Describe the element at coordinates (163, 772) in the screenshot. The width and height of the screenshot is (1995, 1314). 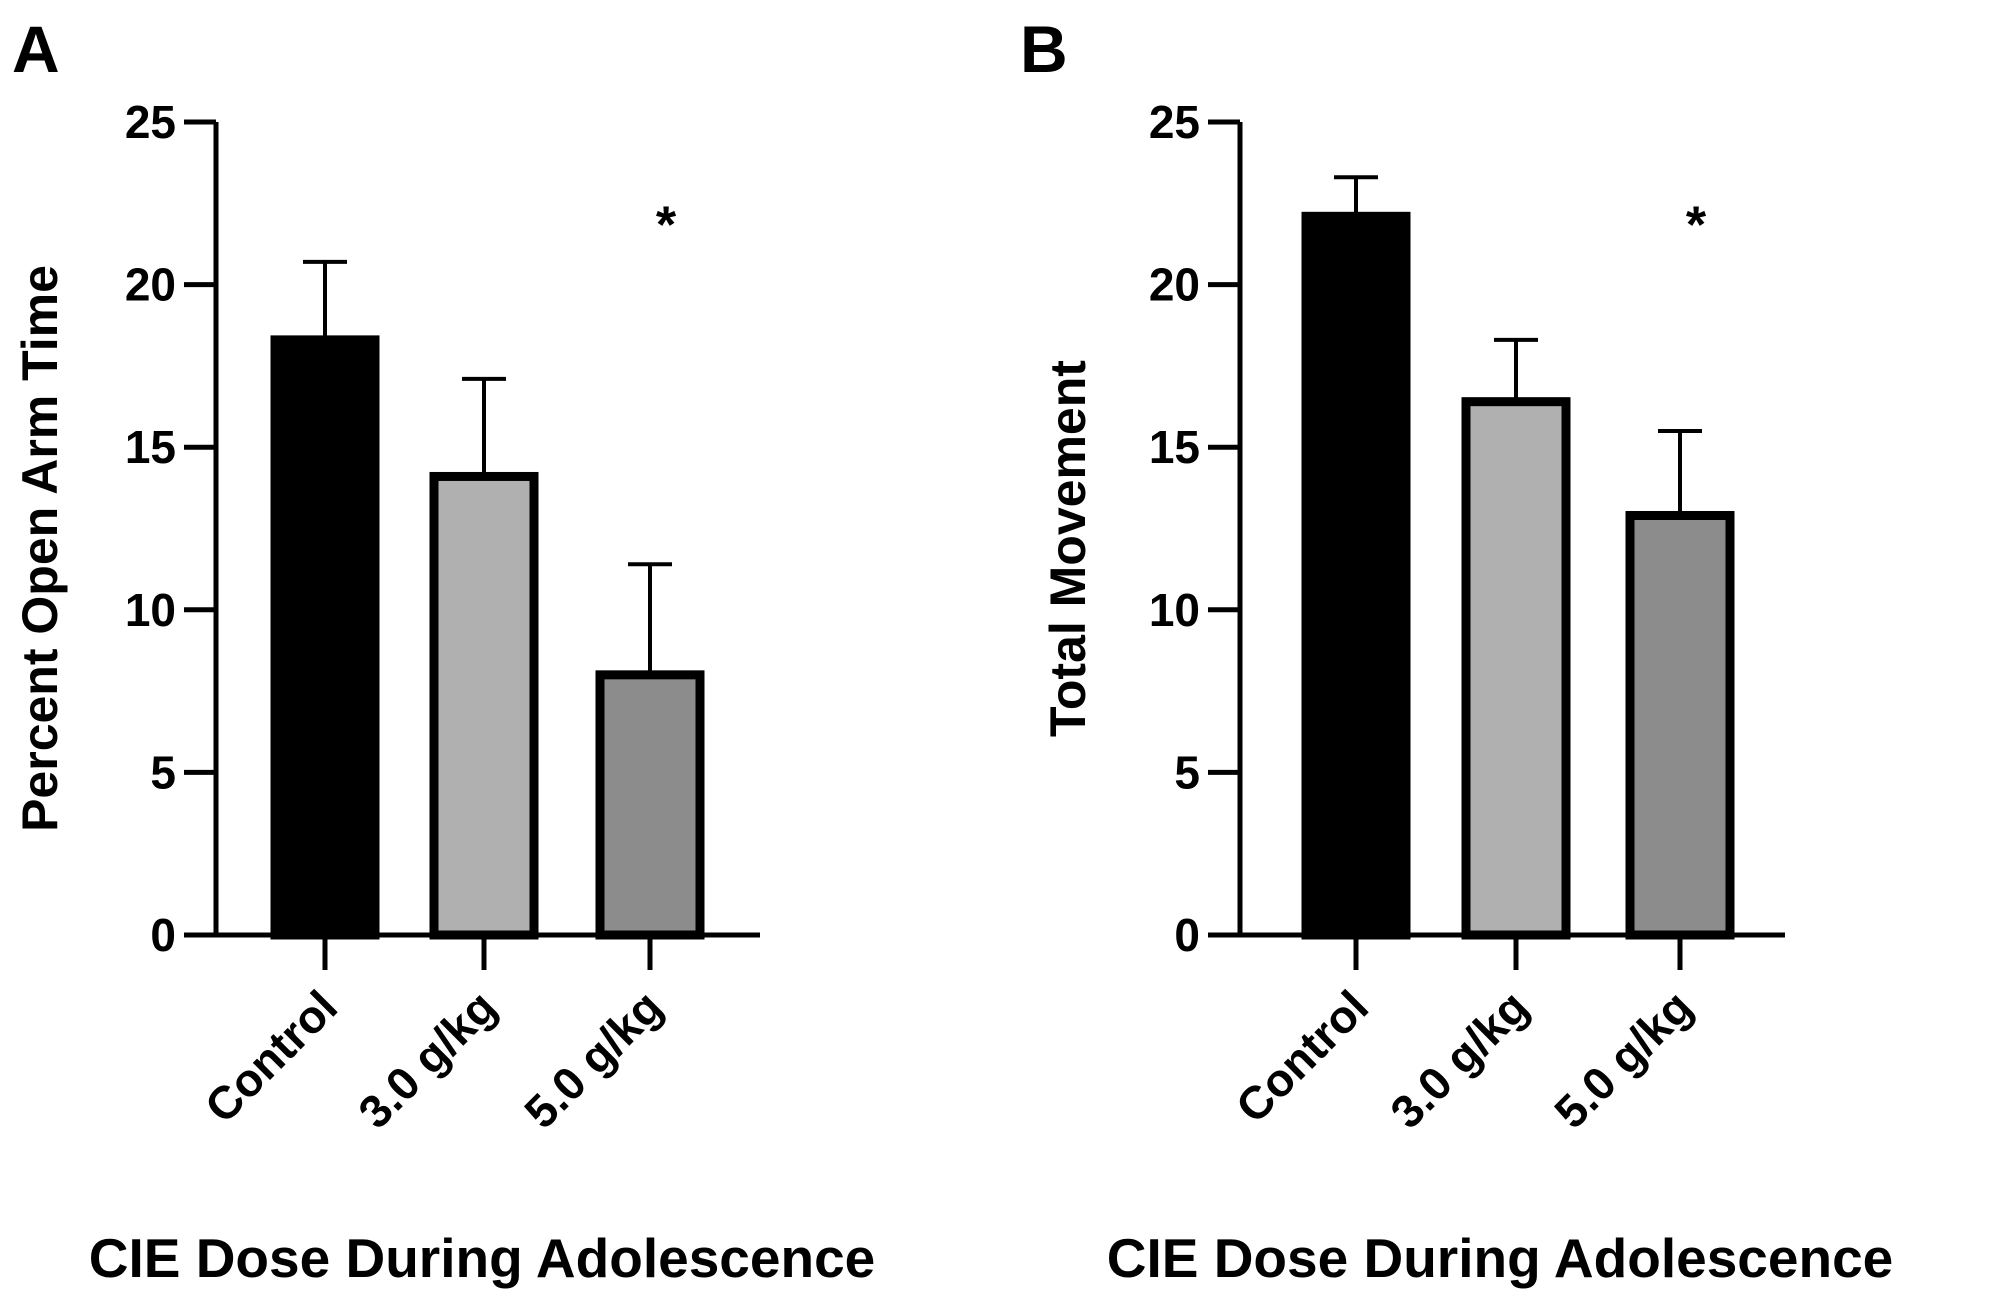
I see `a-ytick-label-1: 5` at that location.